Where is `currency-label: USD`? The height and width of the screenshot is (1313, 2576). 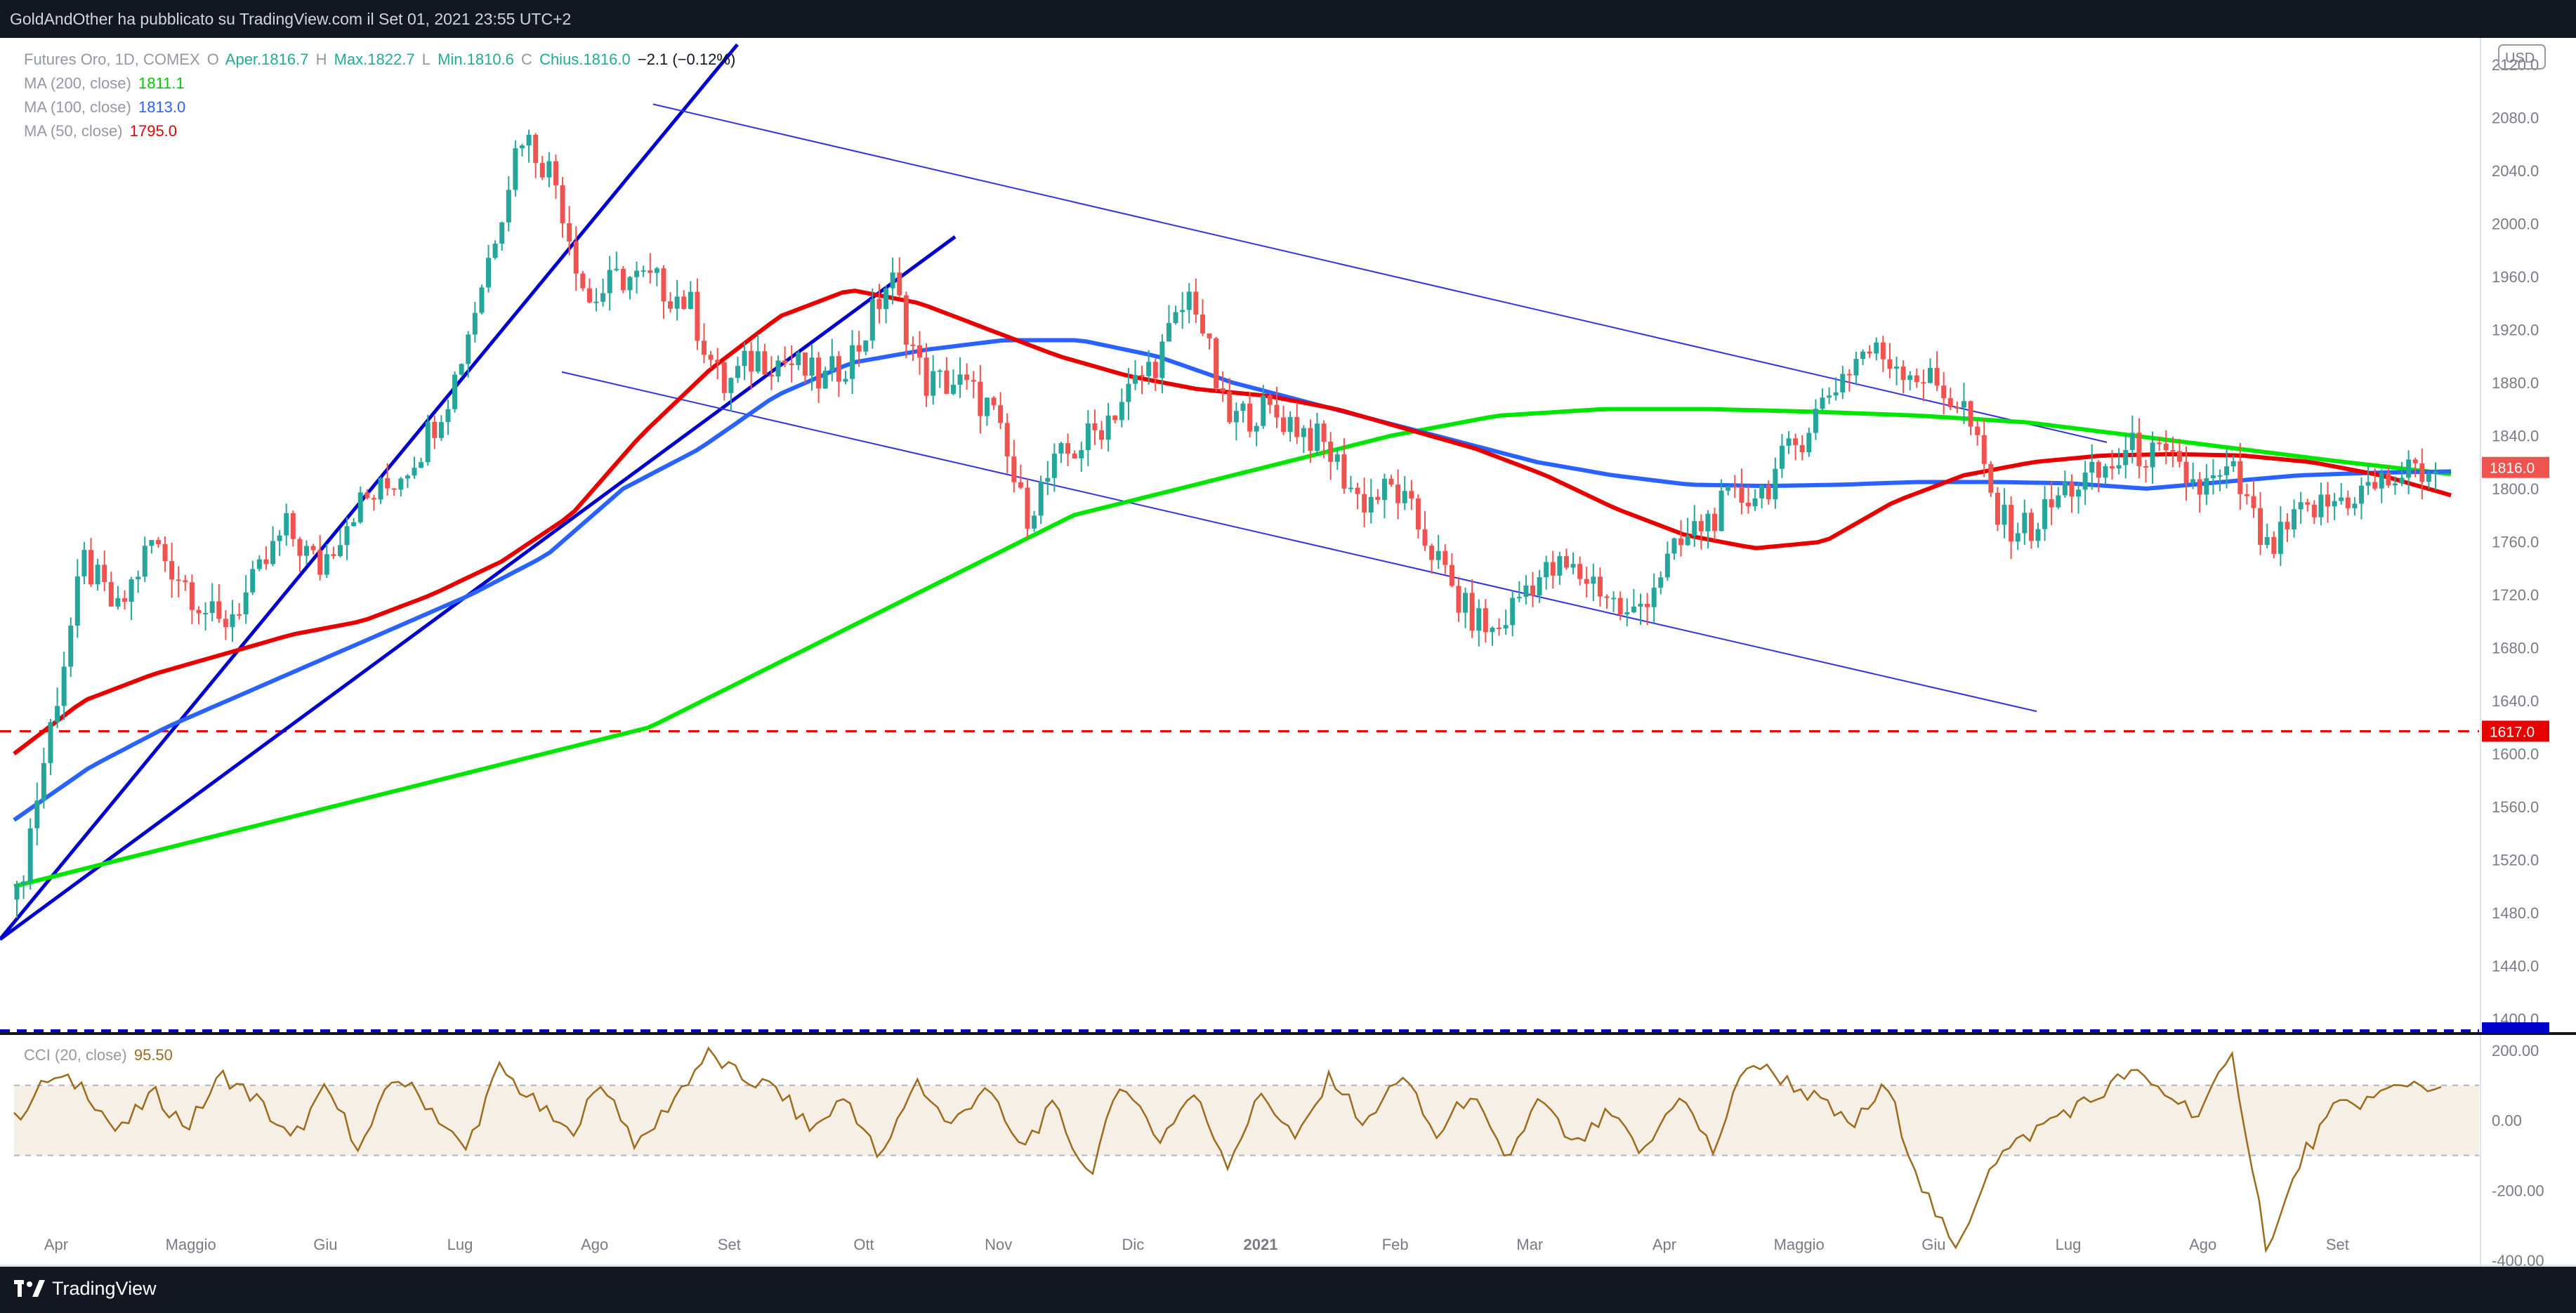
currency-label: USD is located at coordinates (2520, 58).